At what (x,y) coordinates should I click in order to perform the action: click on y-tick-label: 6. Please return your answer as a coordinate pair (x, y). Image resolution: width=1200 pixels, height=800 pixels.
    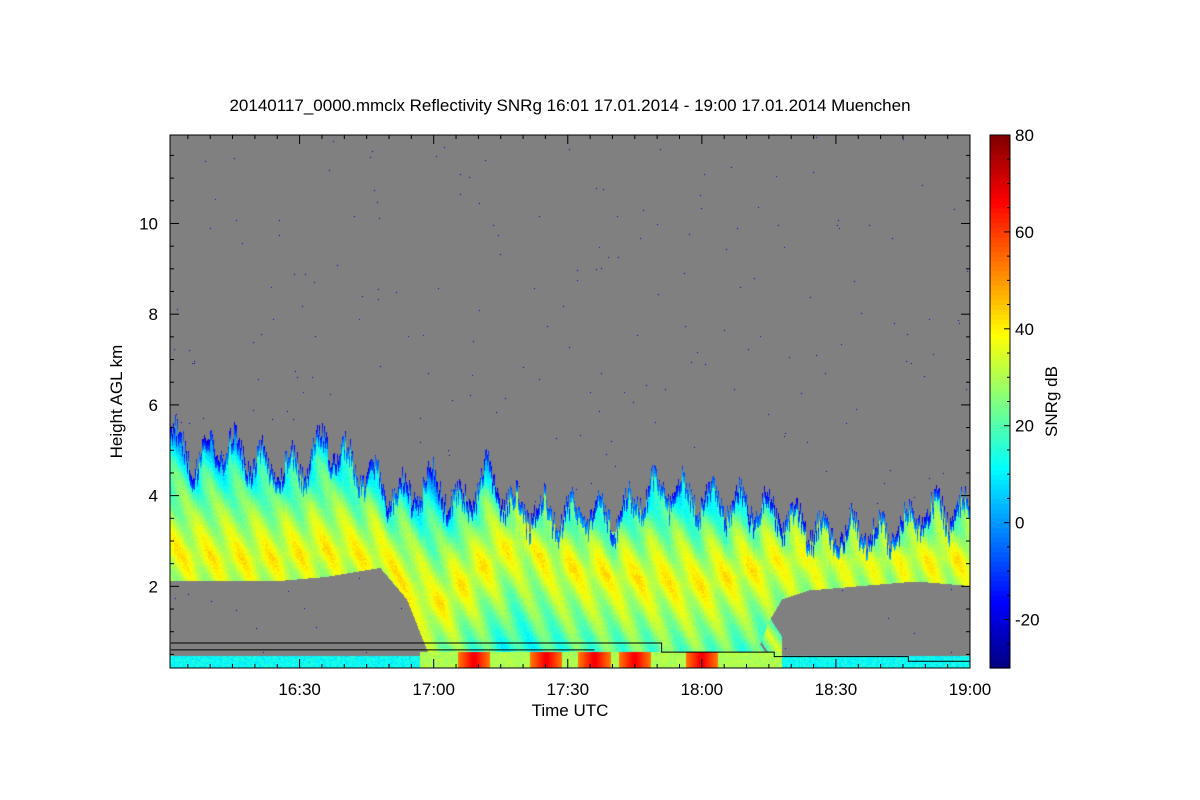
    Looking at the image, I should click on (153, 405).